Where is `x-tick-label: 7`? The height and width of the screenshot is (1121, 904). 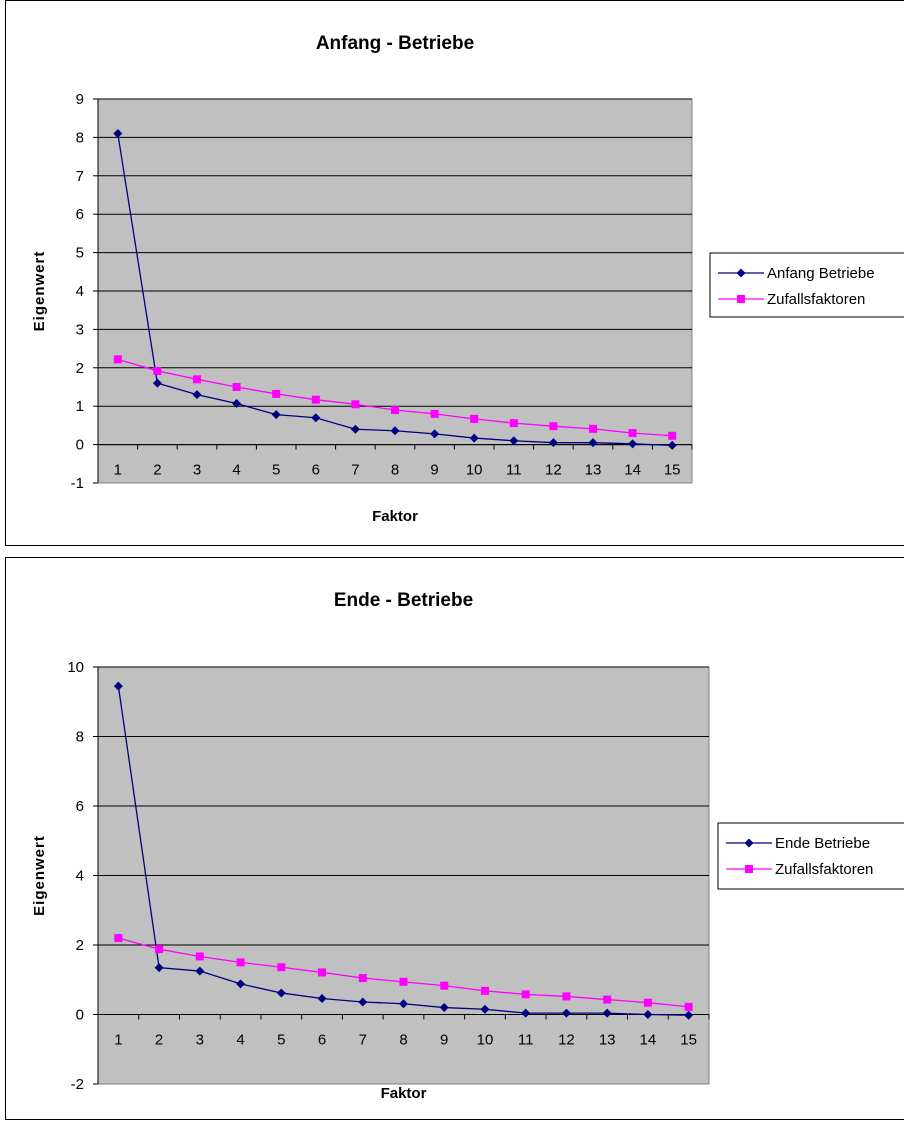 x-tick-label: 7 is located at coordinates (355, 470).